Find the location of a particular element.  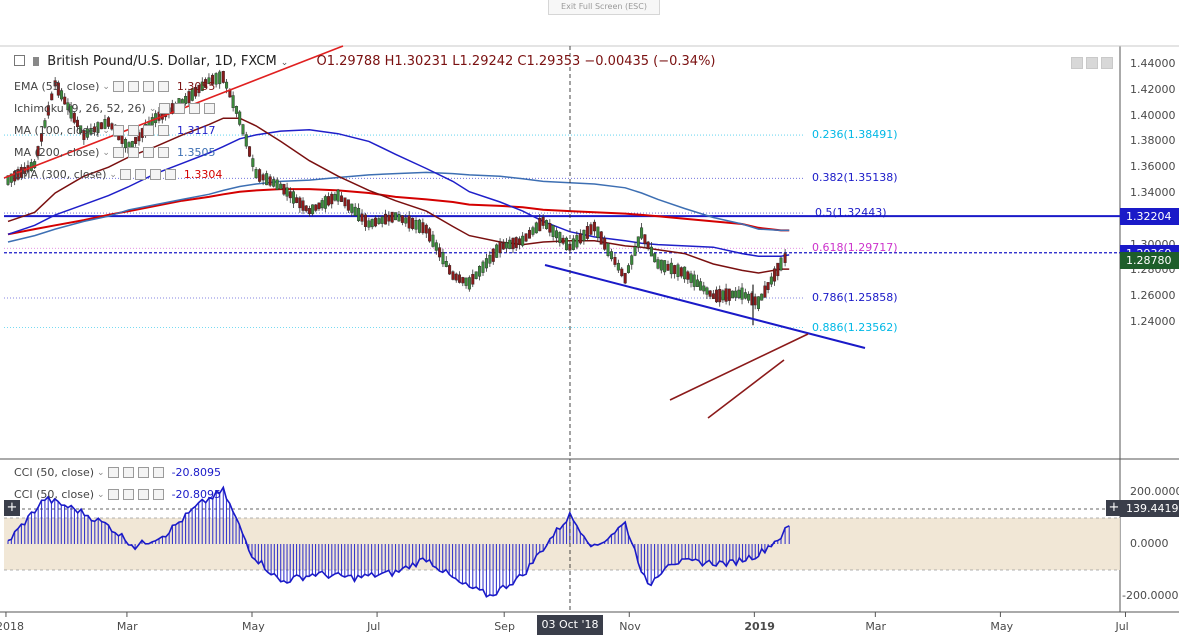

exit-fullscreen-button: Exit Full Screen (ESC) is located at coordinates (604, 7).